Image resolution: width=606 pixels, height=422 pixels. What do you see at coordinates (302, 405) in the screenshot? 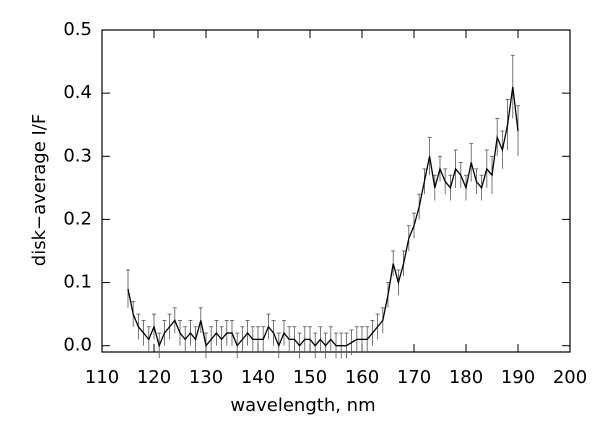
I see `x-axis-label: wavelength, nm` at bounding box center [302, 405].